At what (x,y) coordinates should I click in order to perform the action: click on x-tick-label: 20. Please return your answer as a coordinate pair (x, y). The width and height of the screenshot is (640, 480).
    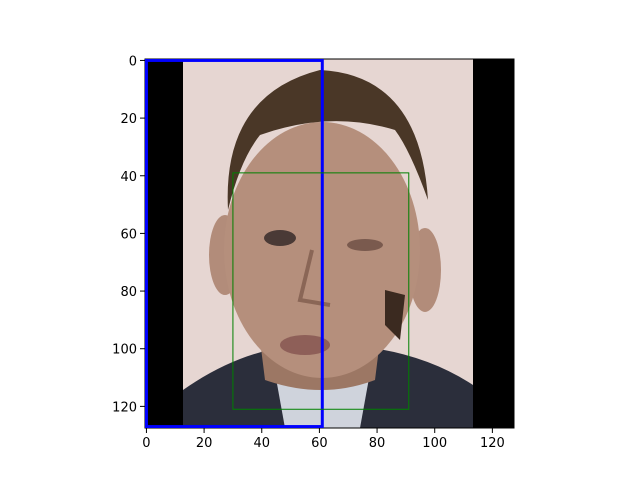
    Looking at the image, I should click on (204, 443).